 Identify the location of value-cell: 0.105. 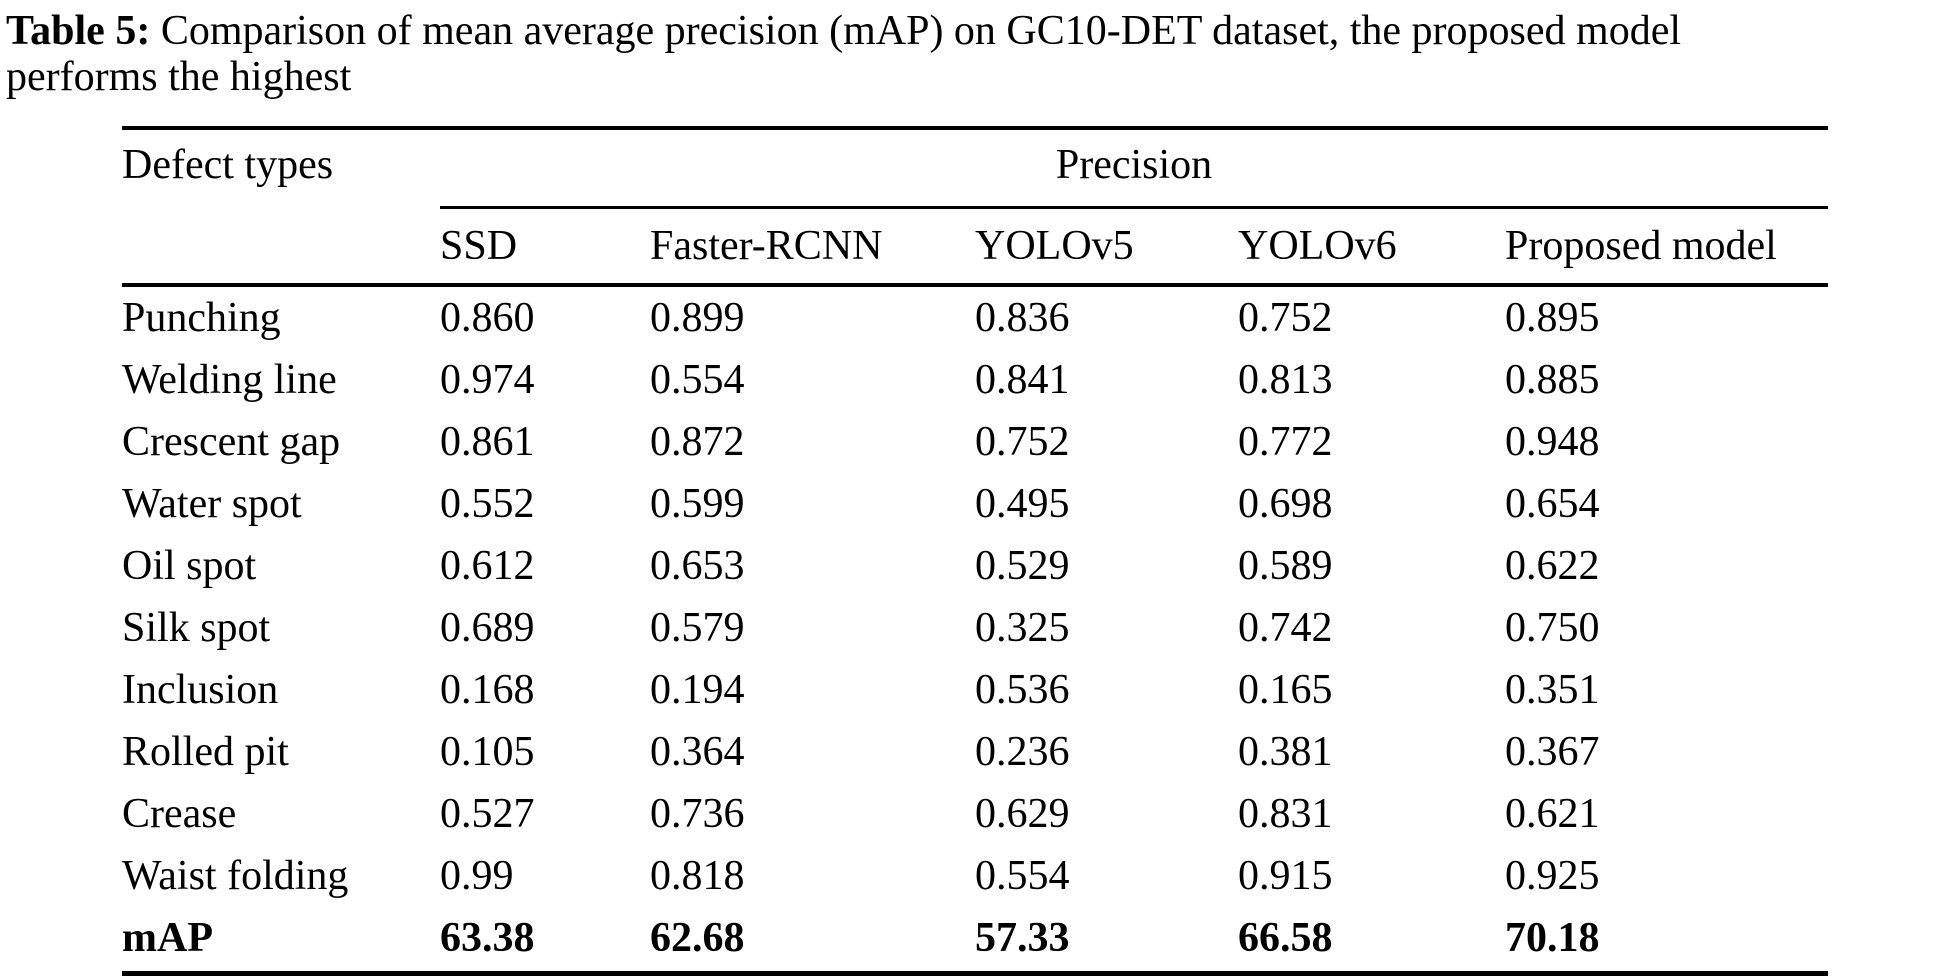
(487, 752).